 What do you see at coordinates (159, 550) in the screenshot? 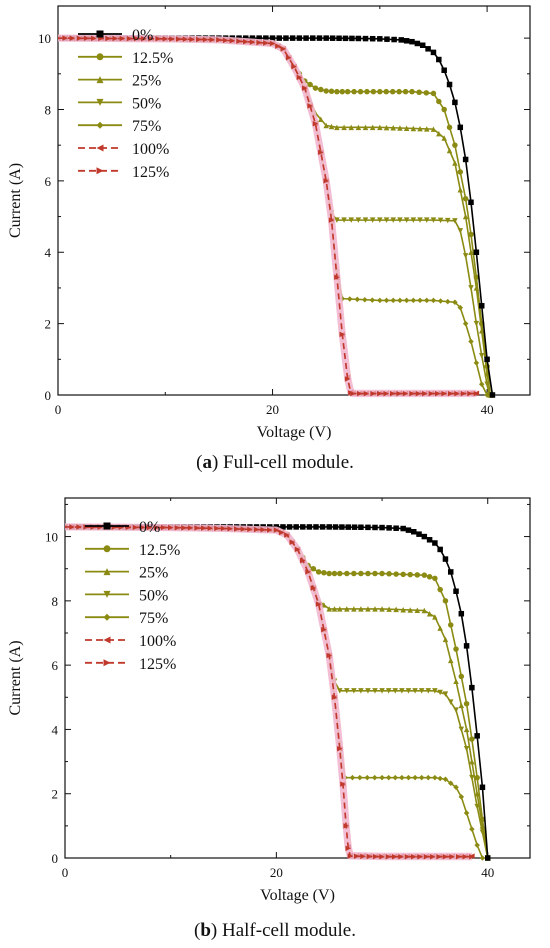
I see `legend-label: 12.5%` at bounding box center [159, 550].